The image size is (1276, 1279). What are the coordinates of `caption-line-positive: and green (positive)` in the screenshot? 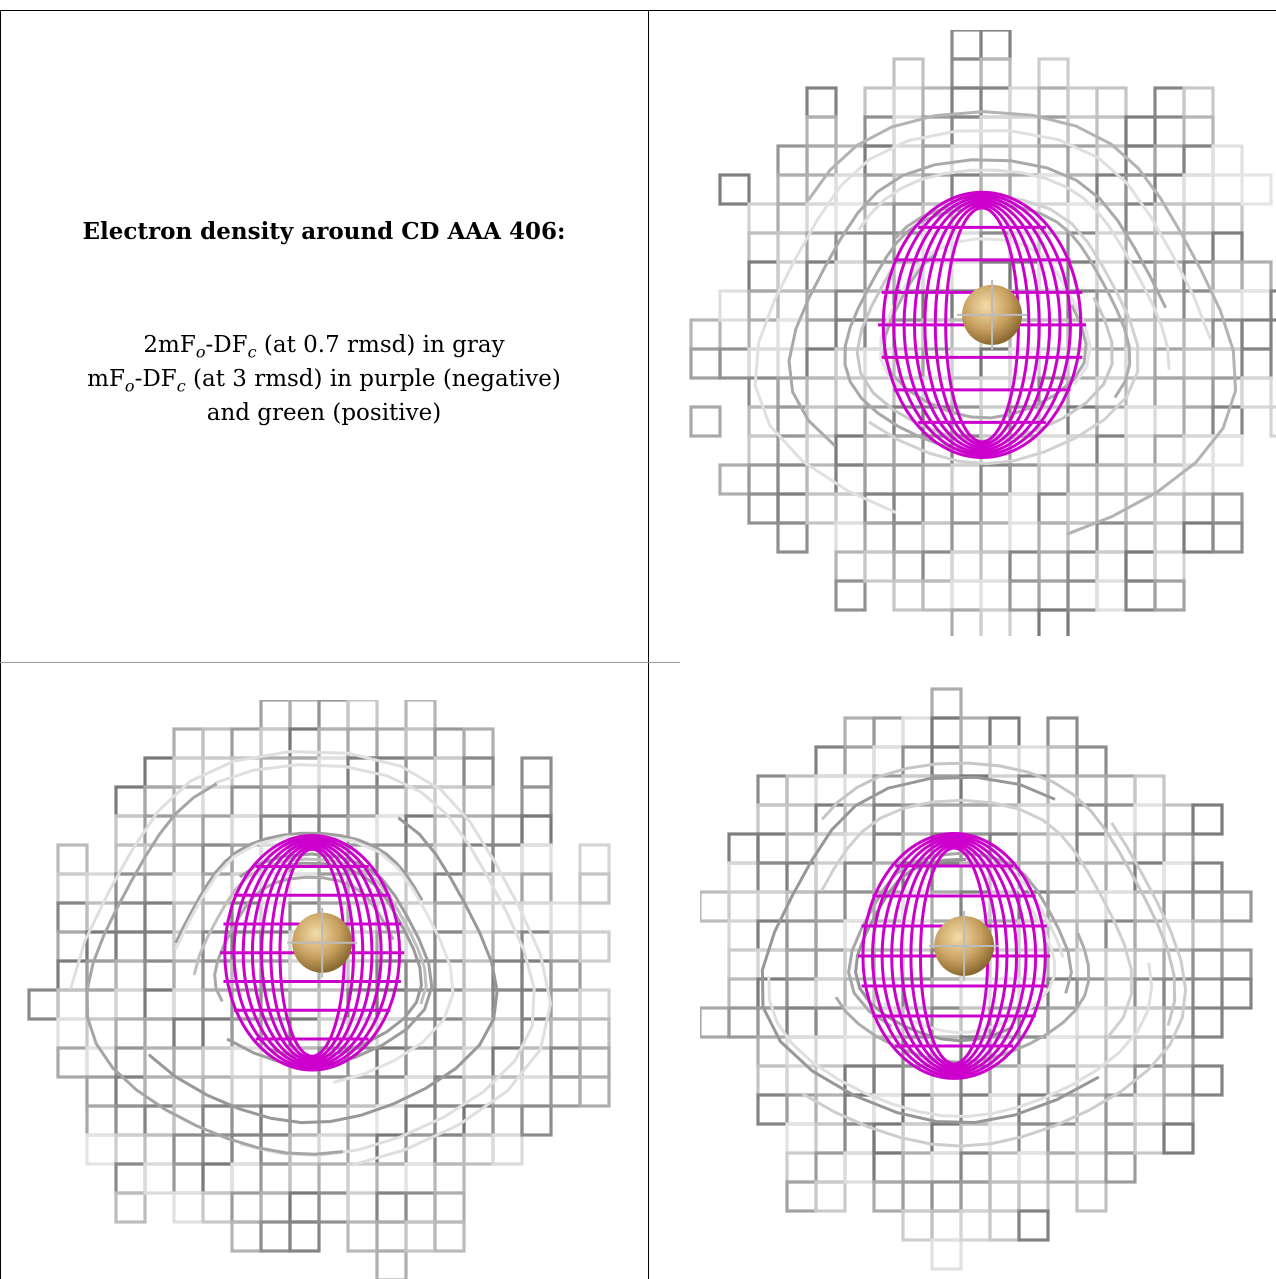 It's located at (324, 413).